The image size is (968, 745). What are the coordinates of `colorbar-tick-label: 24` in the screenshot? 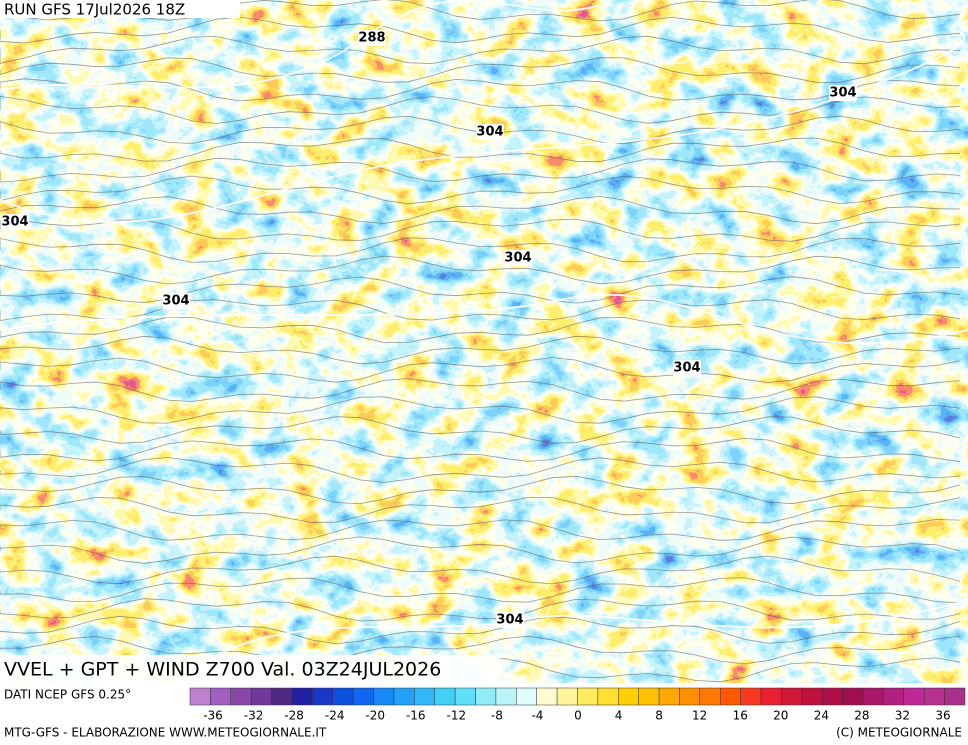 It's located at (821, 716).